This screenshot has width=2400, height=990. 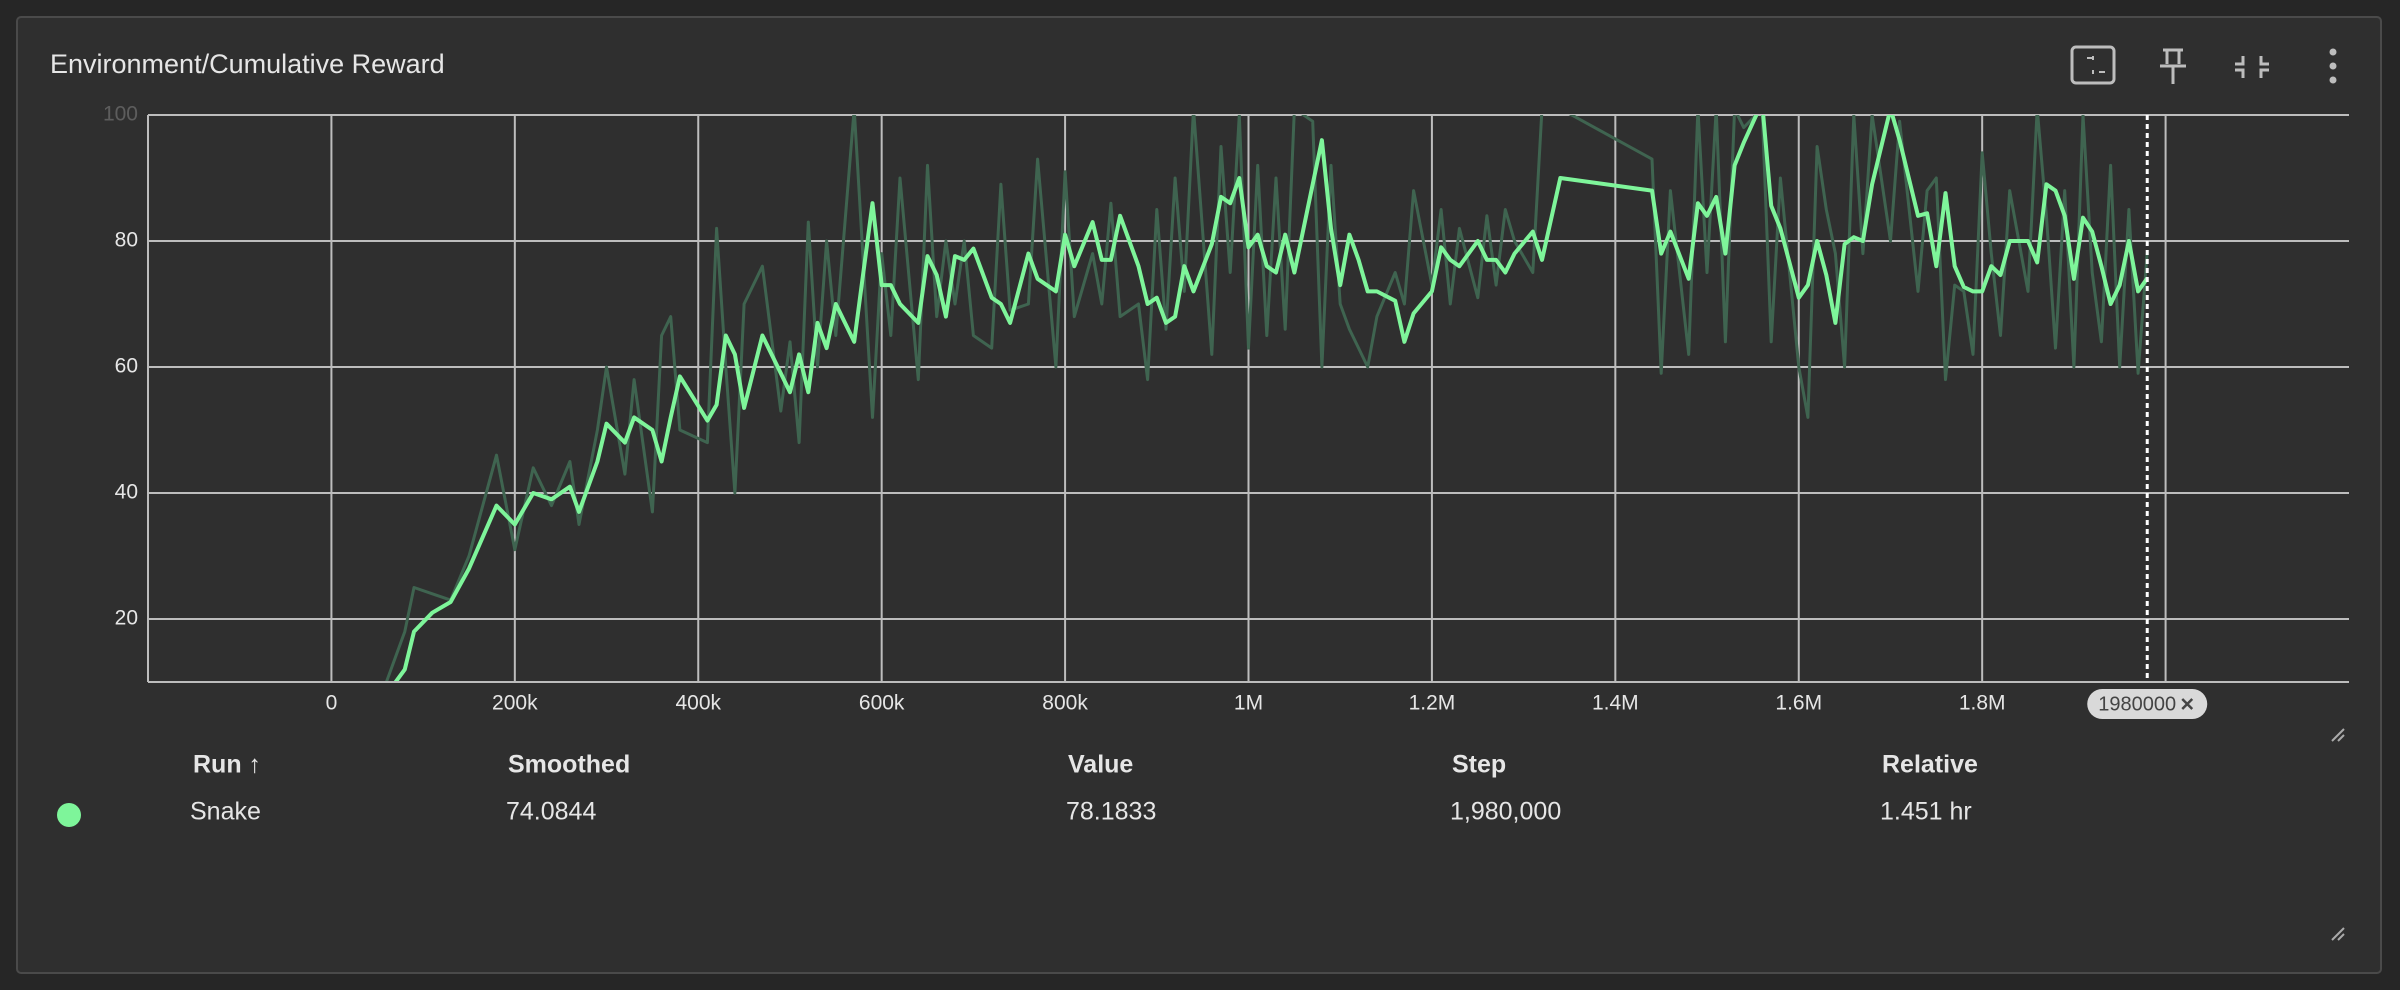 I want to click on more-menu-button, so click(x=2333, y=66).